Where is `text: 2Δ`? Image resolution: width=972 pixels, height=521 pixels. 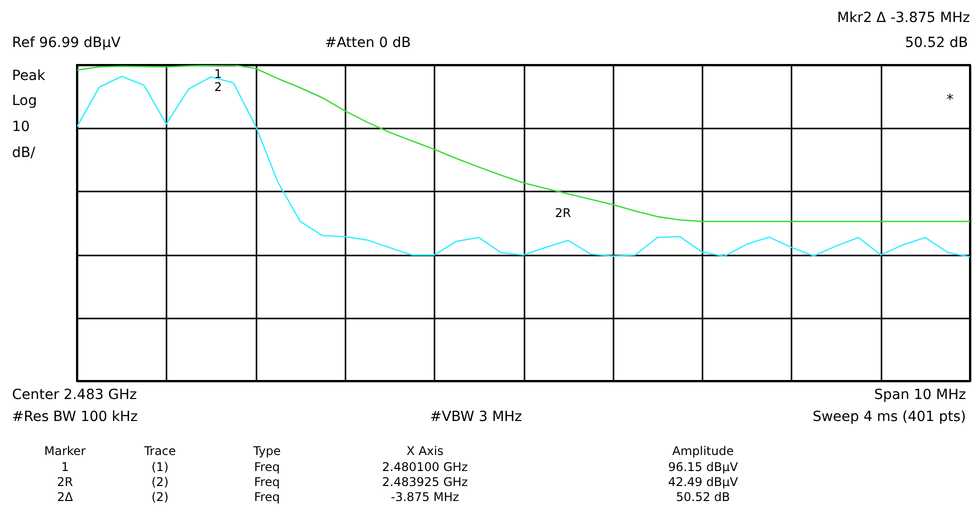 text: 2Δ is located at coordinates (65, 497).